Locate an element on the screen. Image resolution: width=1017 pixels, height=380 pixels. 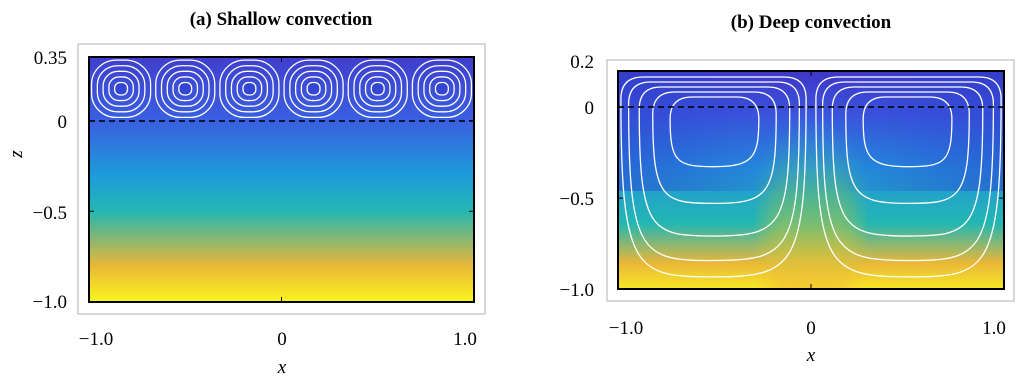
panel-a-xtick-0: −1.0 is located at coordinates (96, 339).